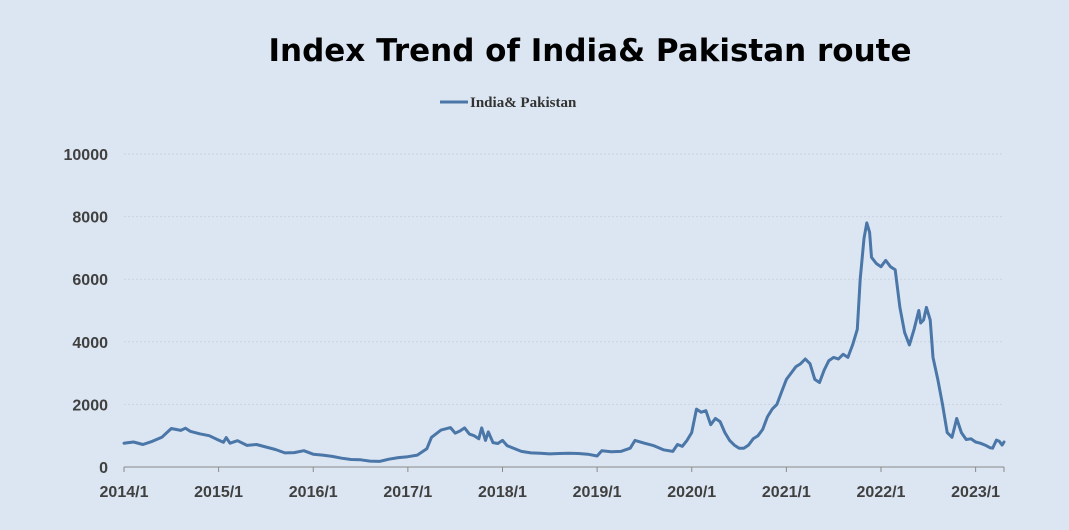 Image resolution: width=1069 pixels, height=530 pixels. Describe the element at coordinates (313, 492) in the screenshot. I see `x-tick-label: 2016/1` at that location.